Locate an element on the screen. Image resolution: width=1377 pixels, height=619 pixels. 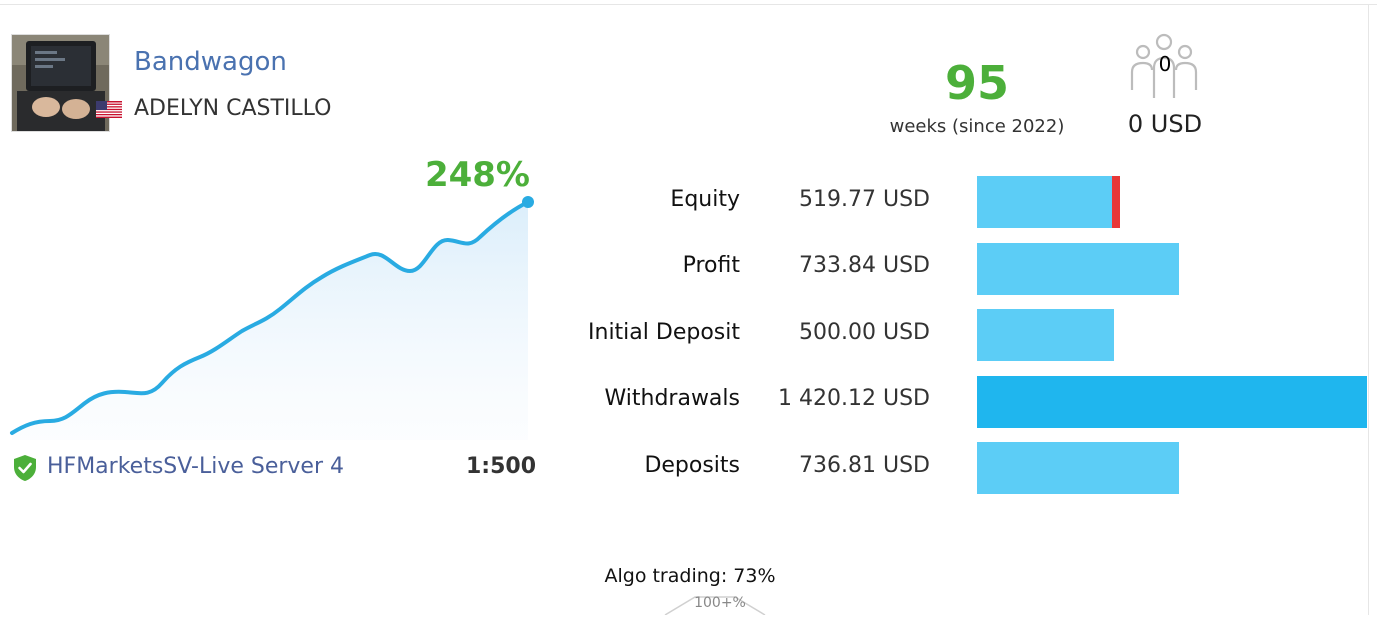
us-flag-icon is located at coordinates (109, 109).